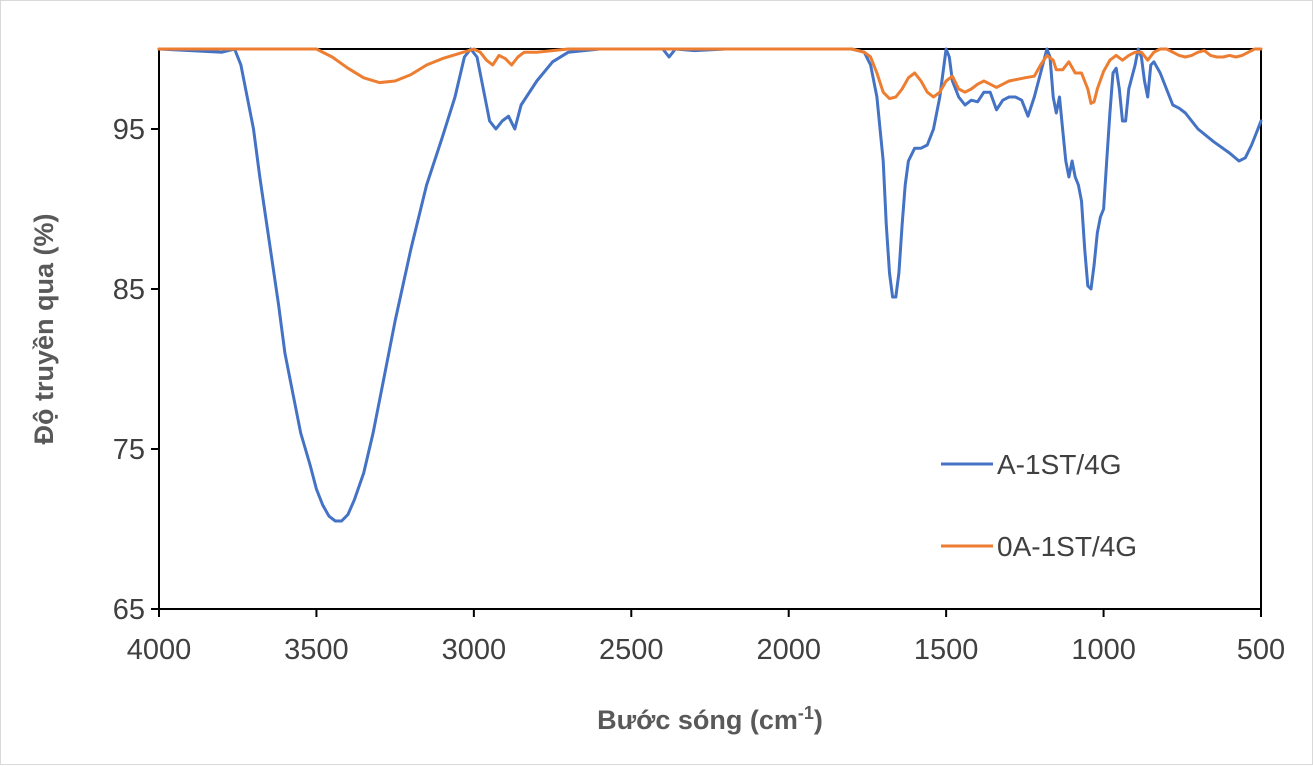 The height and width of the screenshot is (766, 1313). What do you see at coordinates (1067, 546) in the screenshot?
I see `legend-label-2: 0A-1ST/4G` at bounding box center [1067, 546].